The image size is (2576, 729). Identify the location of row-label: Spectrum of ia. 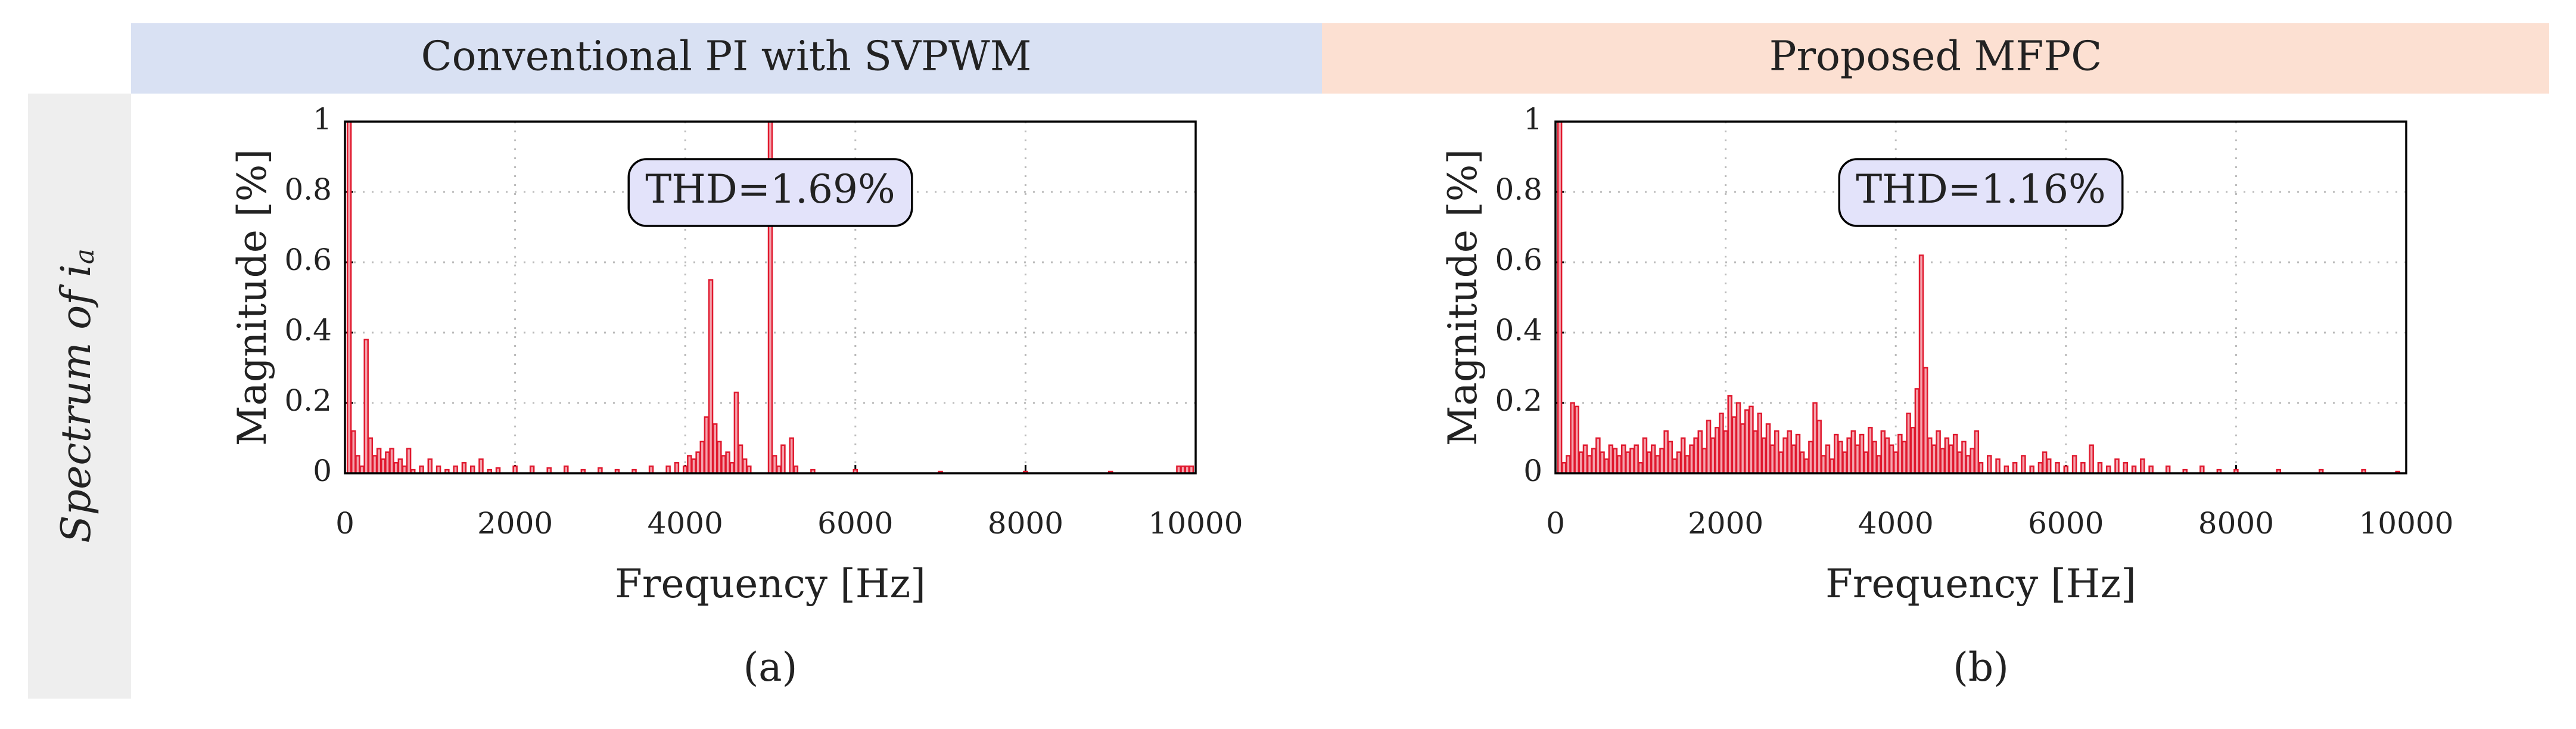
(76, 396).